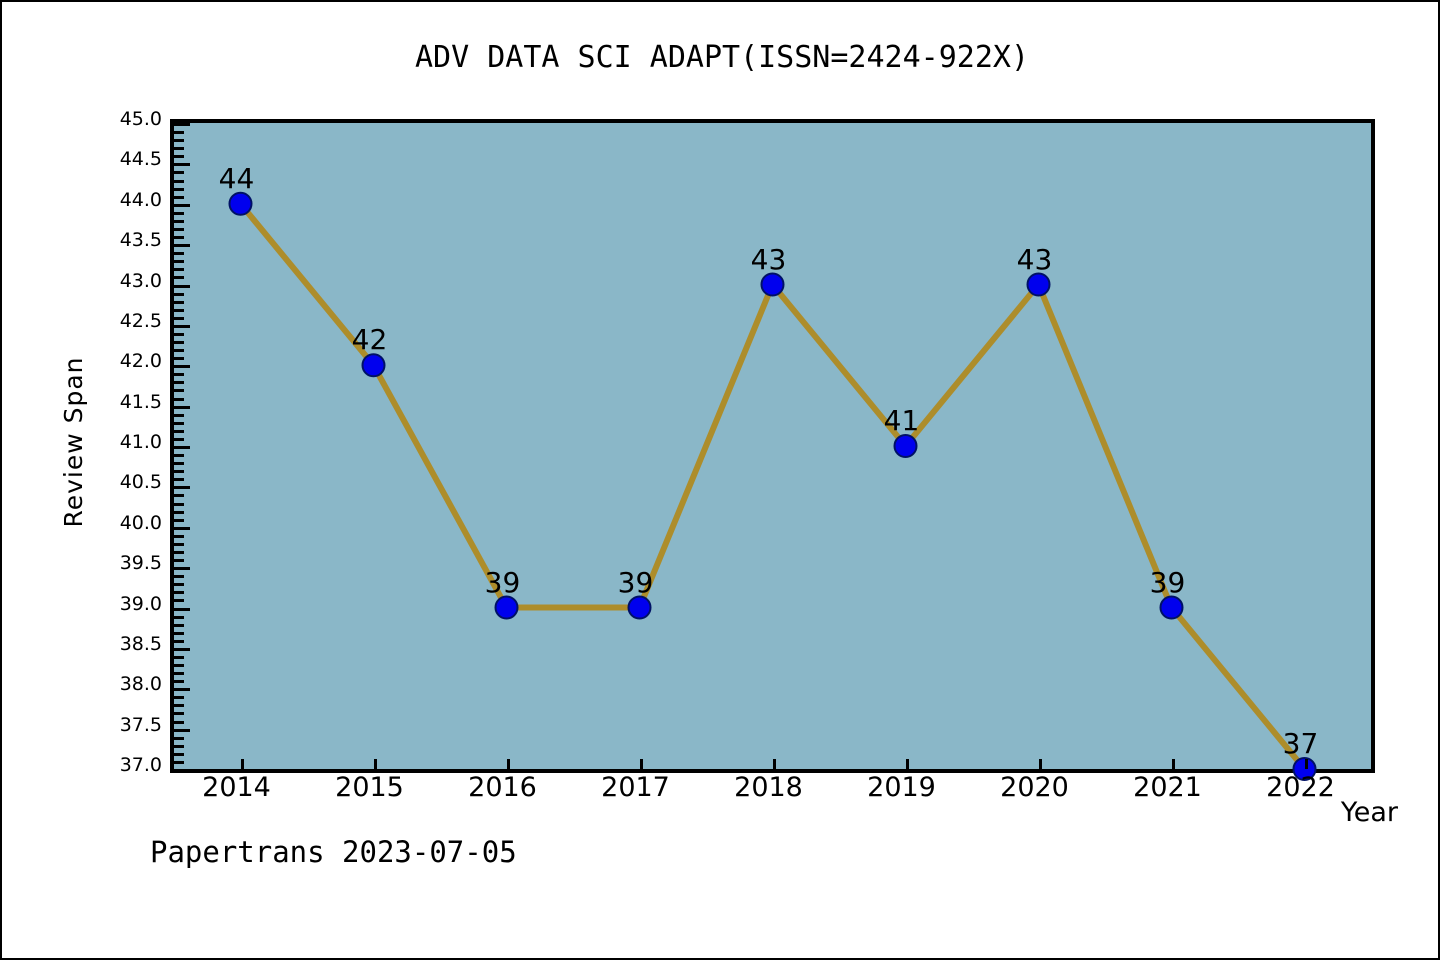 The width and height of the screenshot is (1440, 960). I want to click on x-axis-title: Year, so click(1369, 812).